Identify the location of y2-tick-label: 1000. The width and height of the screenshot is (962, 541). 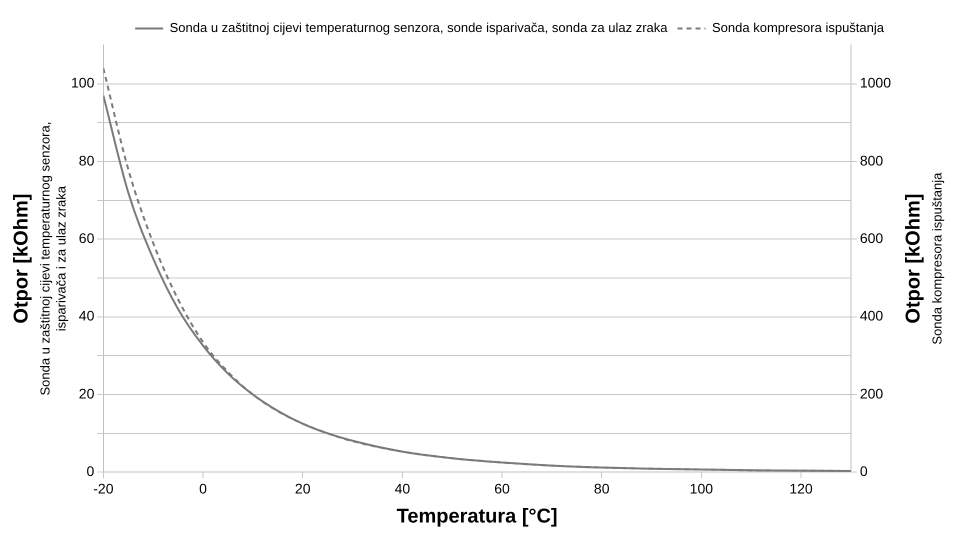
(876, 82).